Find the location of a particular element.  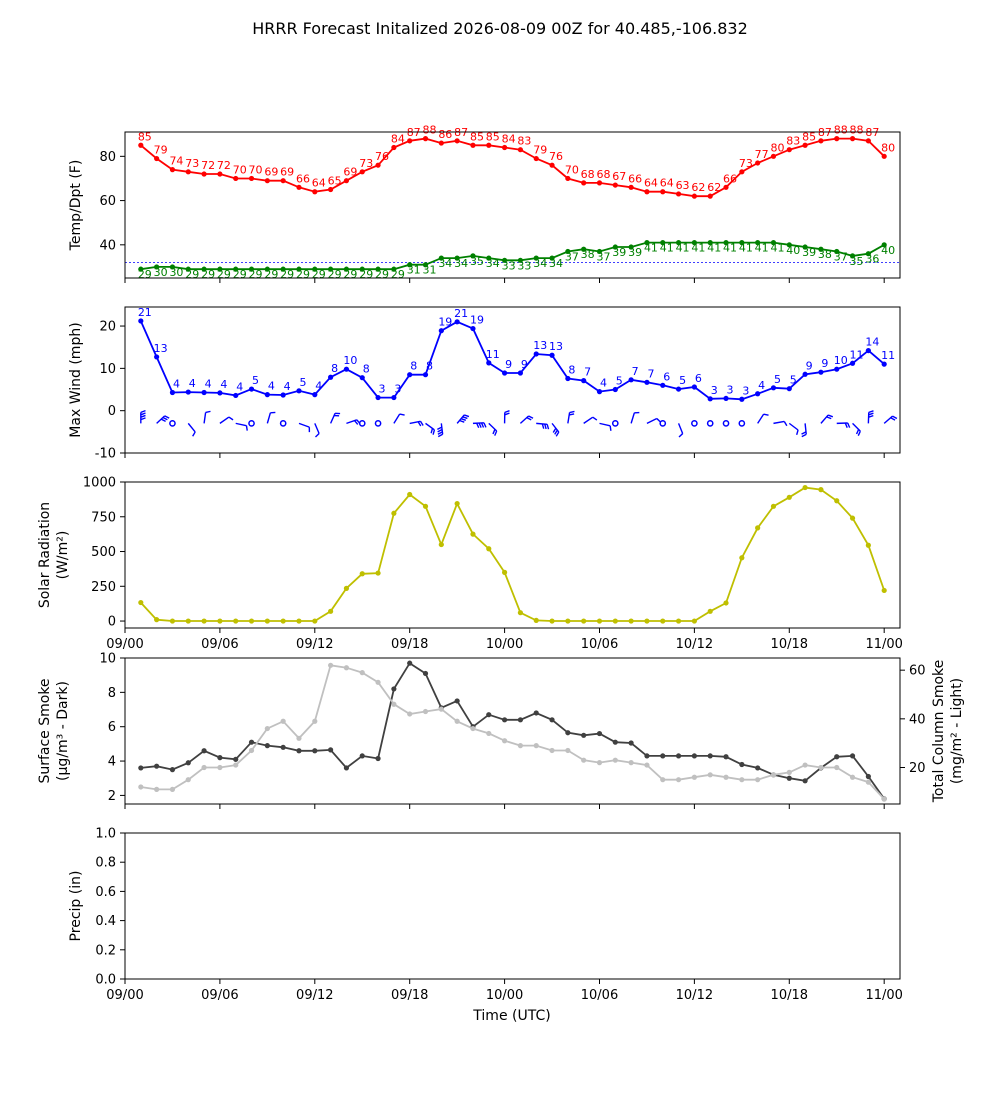

data-label: 31 is located at coordinates (430, 270).